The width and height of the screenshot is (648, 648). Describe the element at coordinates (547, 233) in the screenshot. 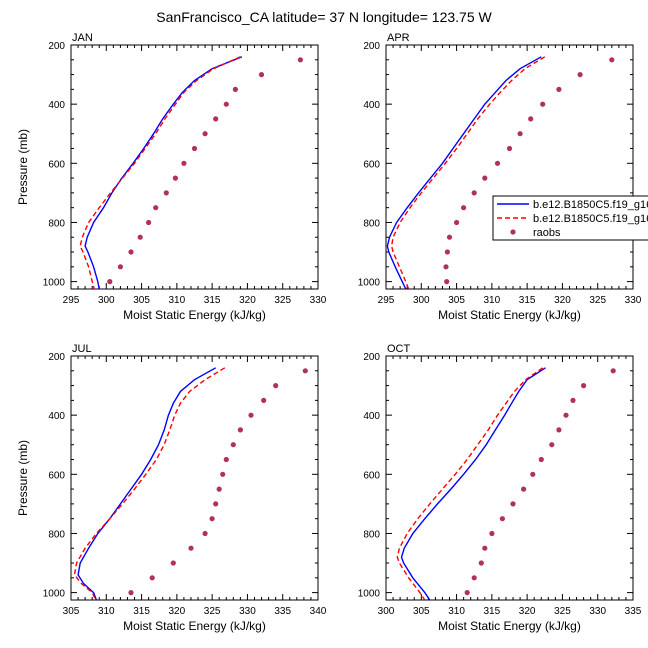

I see `legend-label: raobs` at that location.